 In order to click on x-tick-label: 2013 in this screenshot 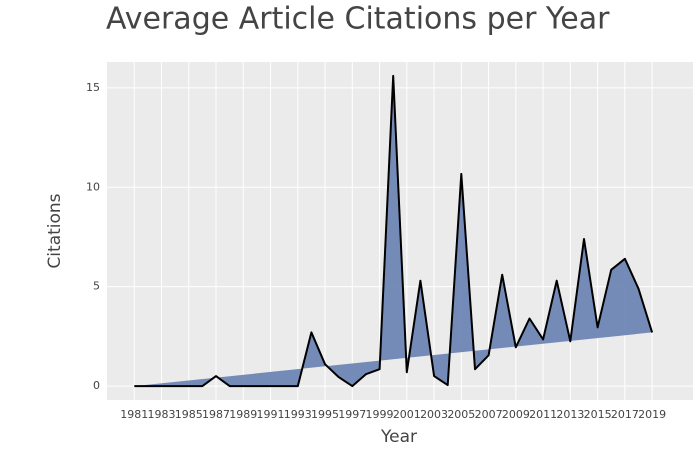, I will do `click(570, 414)`.